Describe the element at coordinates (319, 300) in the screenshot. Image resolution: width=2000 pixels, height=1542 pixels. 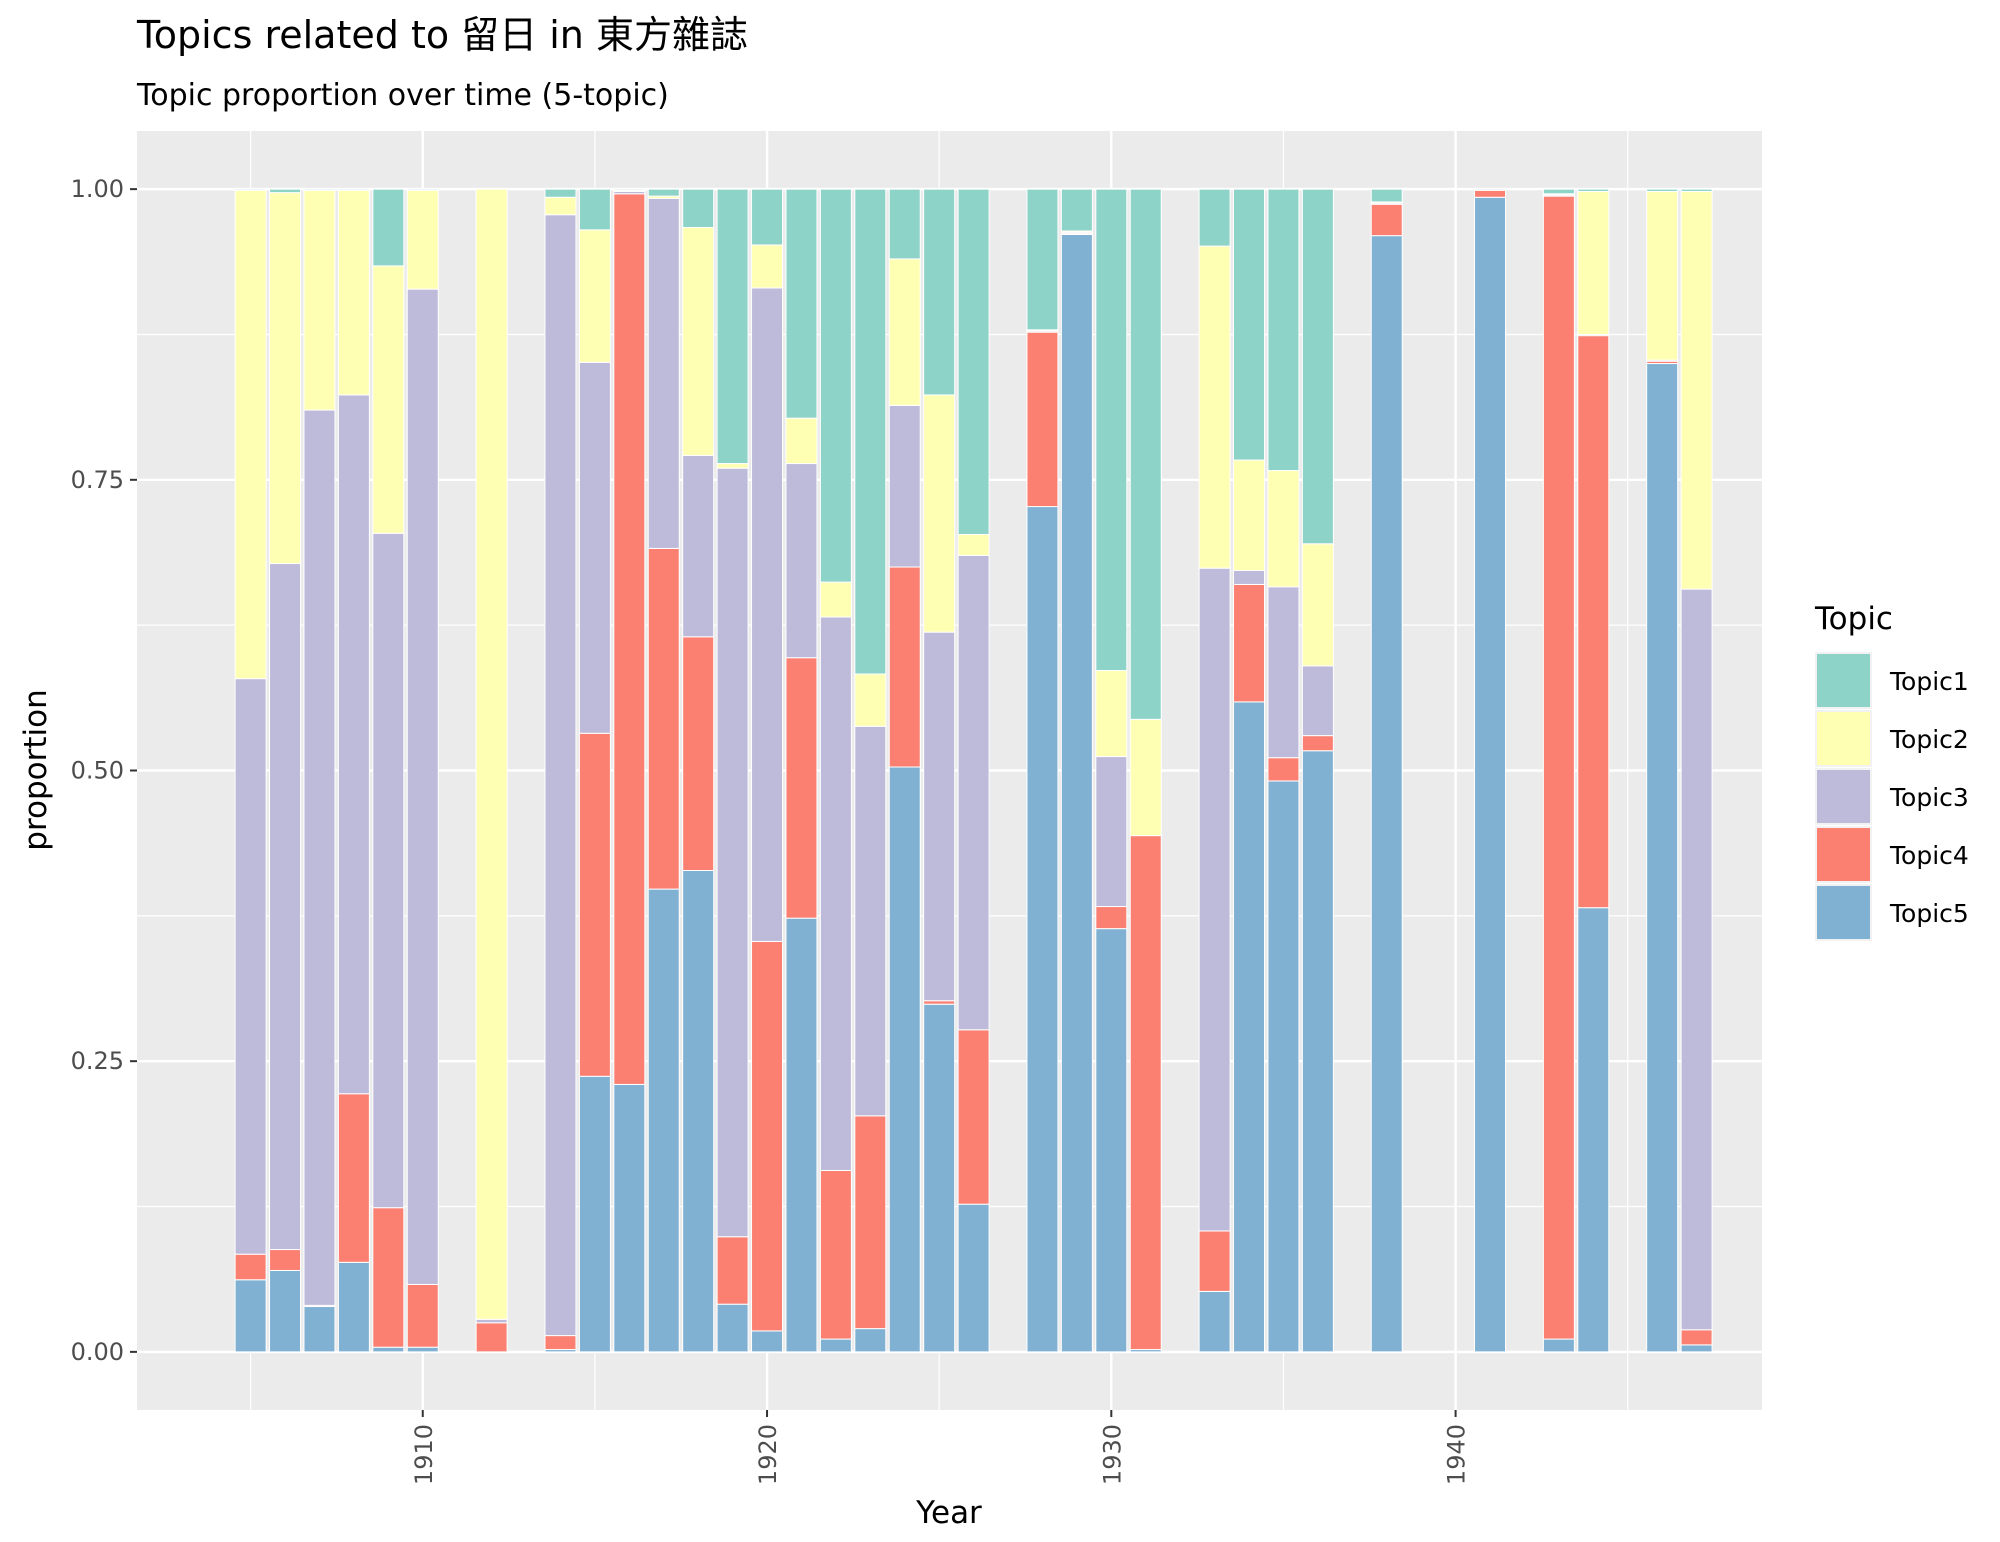
I see `bar-segment-1907-topic2` at that location.